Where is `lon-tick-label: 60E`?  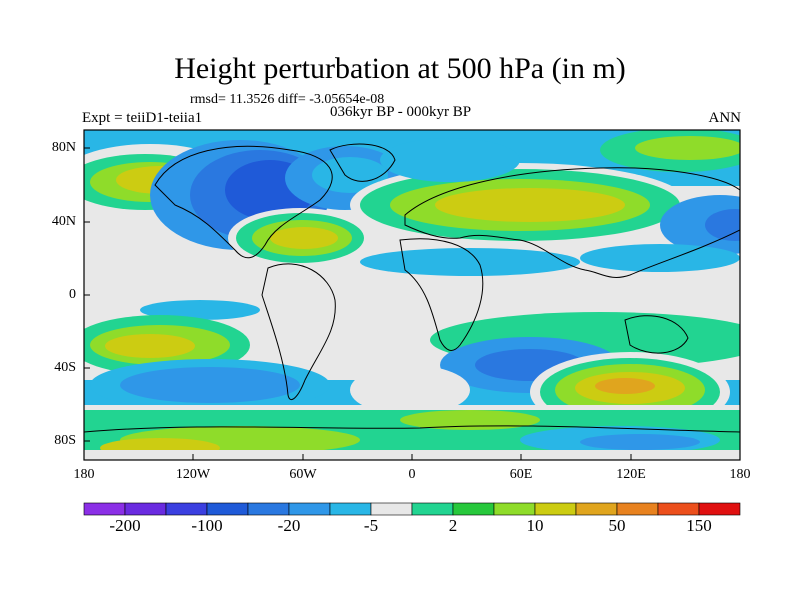 lon-tick-label: 60E is located at coordinates (521, 474).